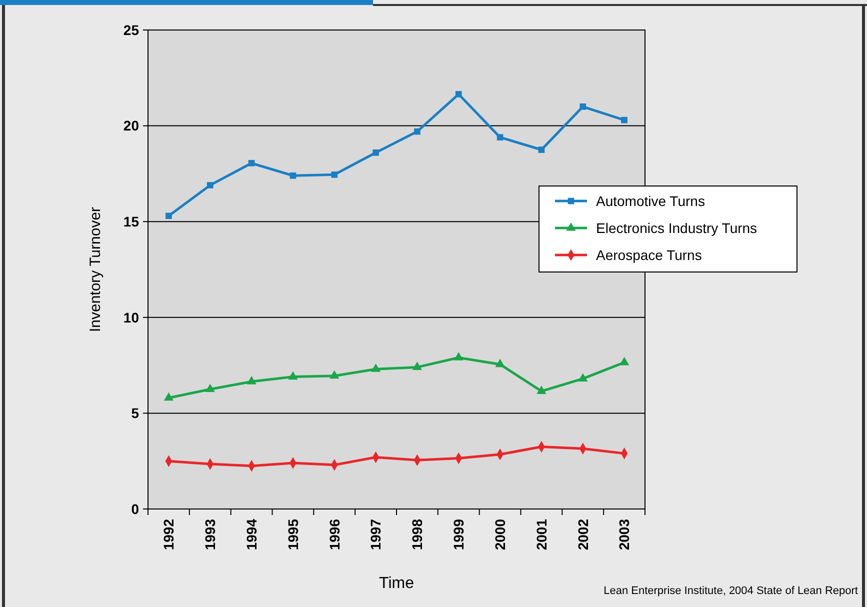 Image resolution: width=867 pixels, height=607 pixels. What do you see at coordinates (135, 413) in the screenshot?
I see `y-tick-label: 5` at bounding box center [135, 413].